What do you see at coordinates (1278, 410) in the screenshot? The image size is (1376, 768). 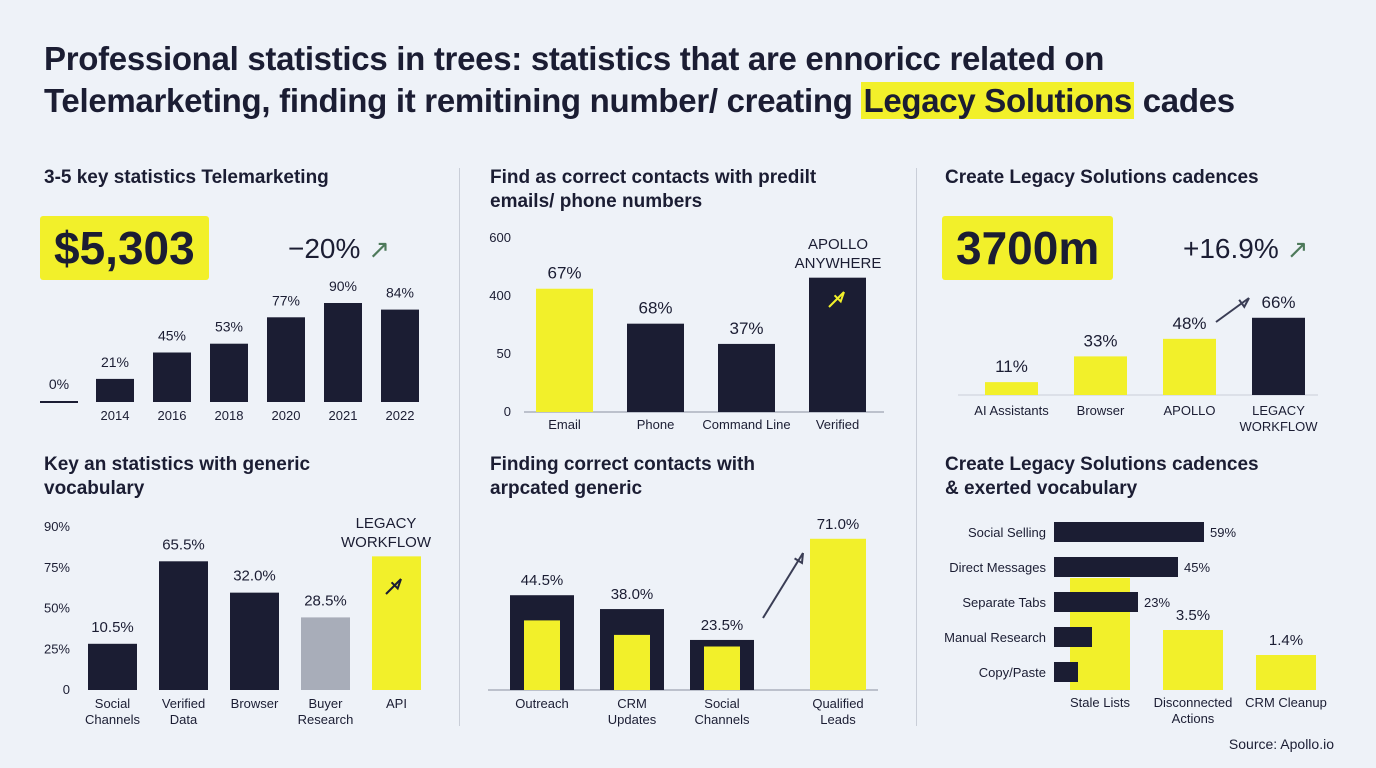 I see `category-label: LEGACY` at bounding box center [1278, 410].